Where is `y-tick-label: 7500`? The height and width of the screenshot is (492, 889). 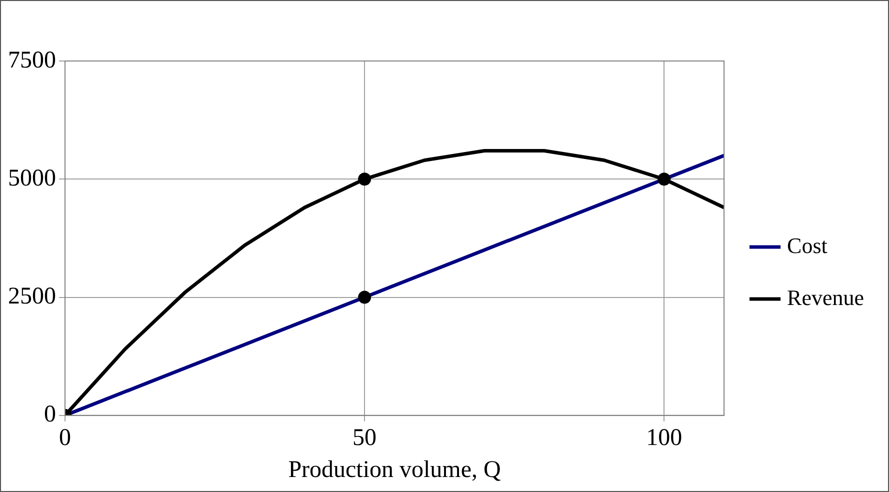
y-tick-label: 7500 is located at coordinates (32, 60).